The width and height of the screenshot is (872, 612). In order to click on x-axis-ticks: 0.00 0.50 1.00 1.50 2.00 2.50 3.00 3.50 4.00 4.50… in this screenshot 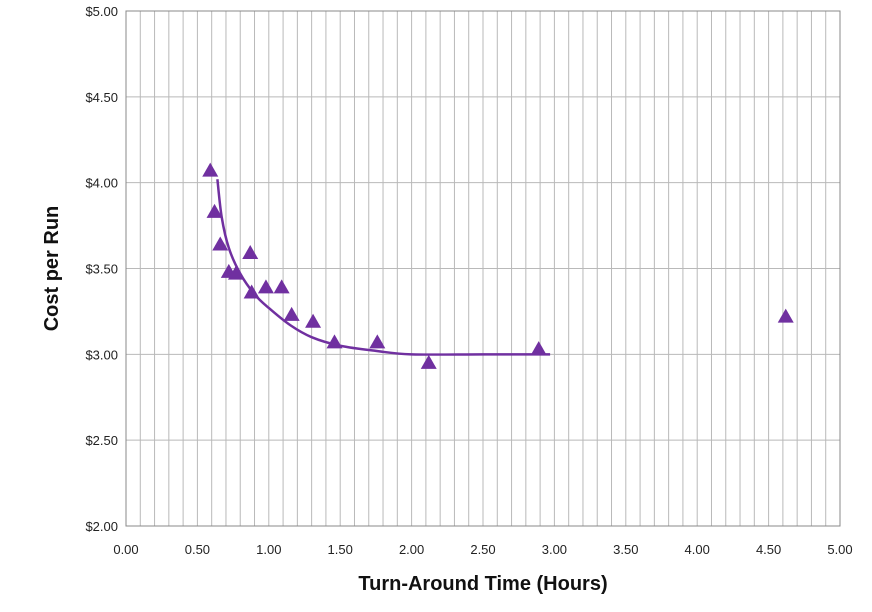, I will do `click(482, 549)`.